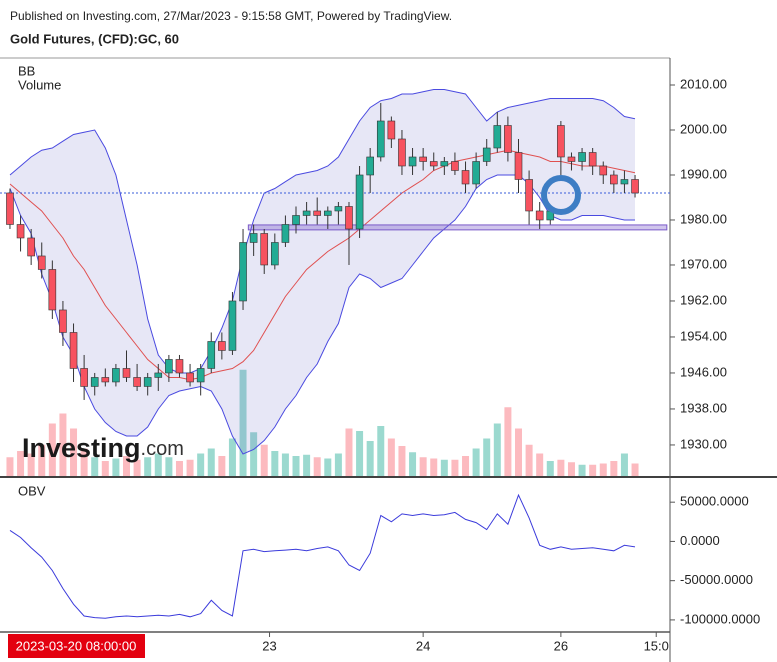 This screenshot has height=662, width=777. Describe the element at coordinates (720, 618) in the screenshot. I see `y-tick-label: -100000.0000` at that location.